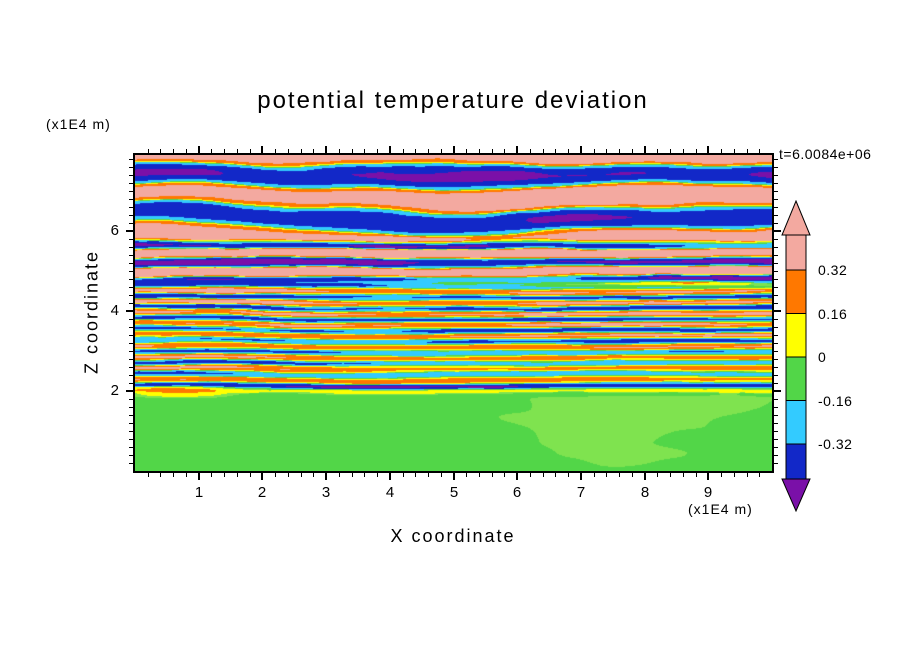 The width and height of the screenshot is (904, 654). I want to click on x-tick-label: 2, so click(262, 492).